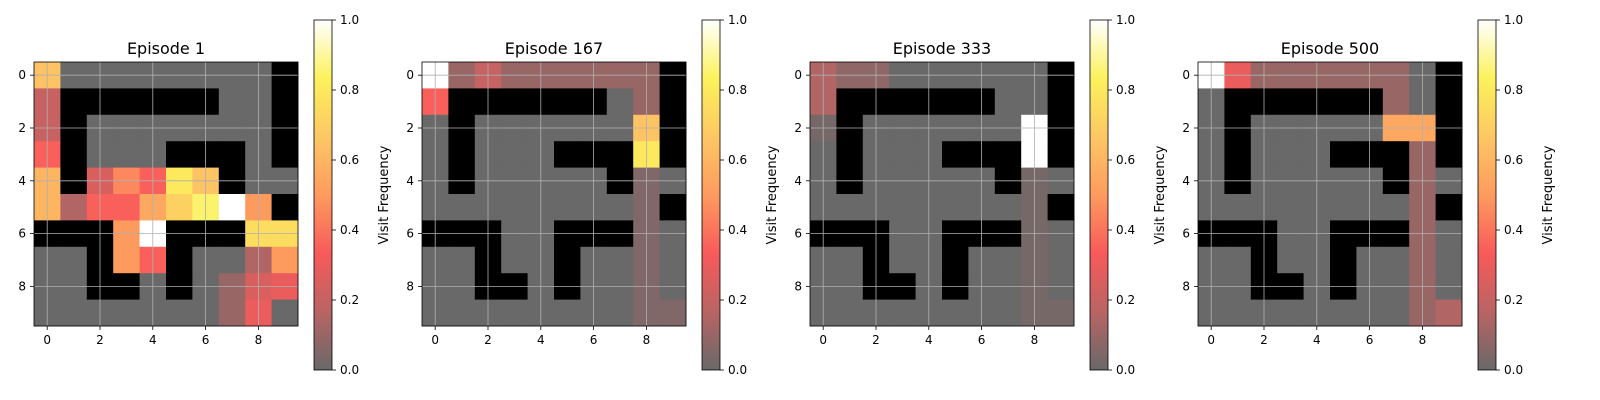 This screenshot has width=1600, height=400. I want to click on panel-title: Episode 500, so click(1330, 48).